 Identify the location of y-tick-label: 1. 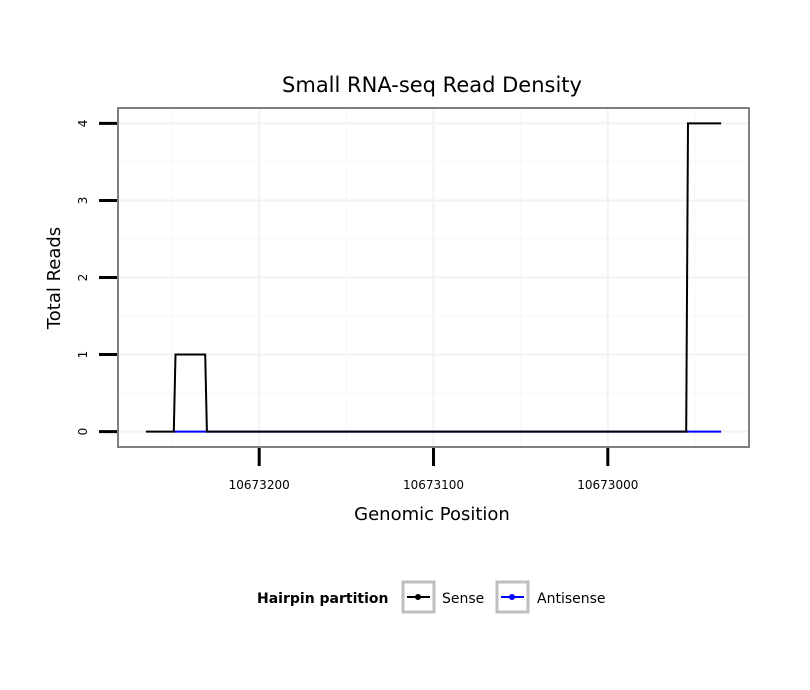
(83, 355).